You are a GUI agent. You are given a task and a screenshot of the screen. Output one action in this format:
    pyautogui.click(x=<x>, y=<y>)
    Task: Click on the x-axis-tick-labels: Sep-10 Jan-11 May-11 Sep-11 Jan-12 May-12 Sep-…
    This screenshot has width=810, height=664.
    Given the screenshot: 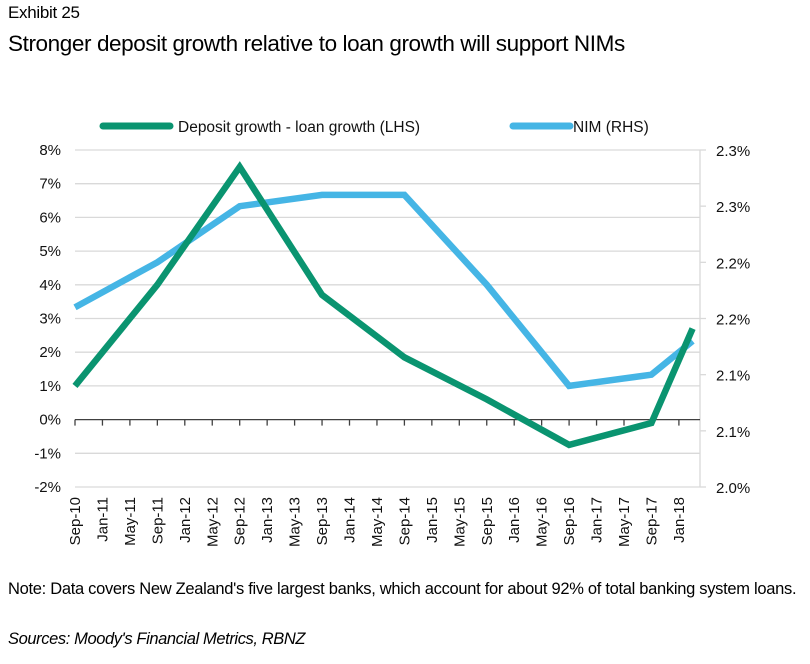 What is the action you would take?
    pyautogui.click(x=377, y=522)
    